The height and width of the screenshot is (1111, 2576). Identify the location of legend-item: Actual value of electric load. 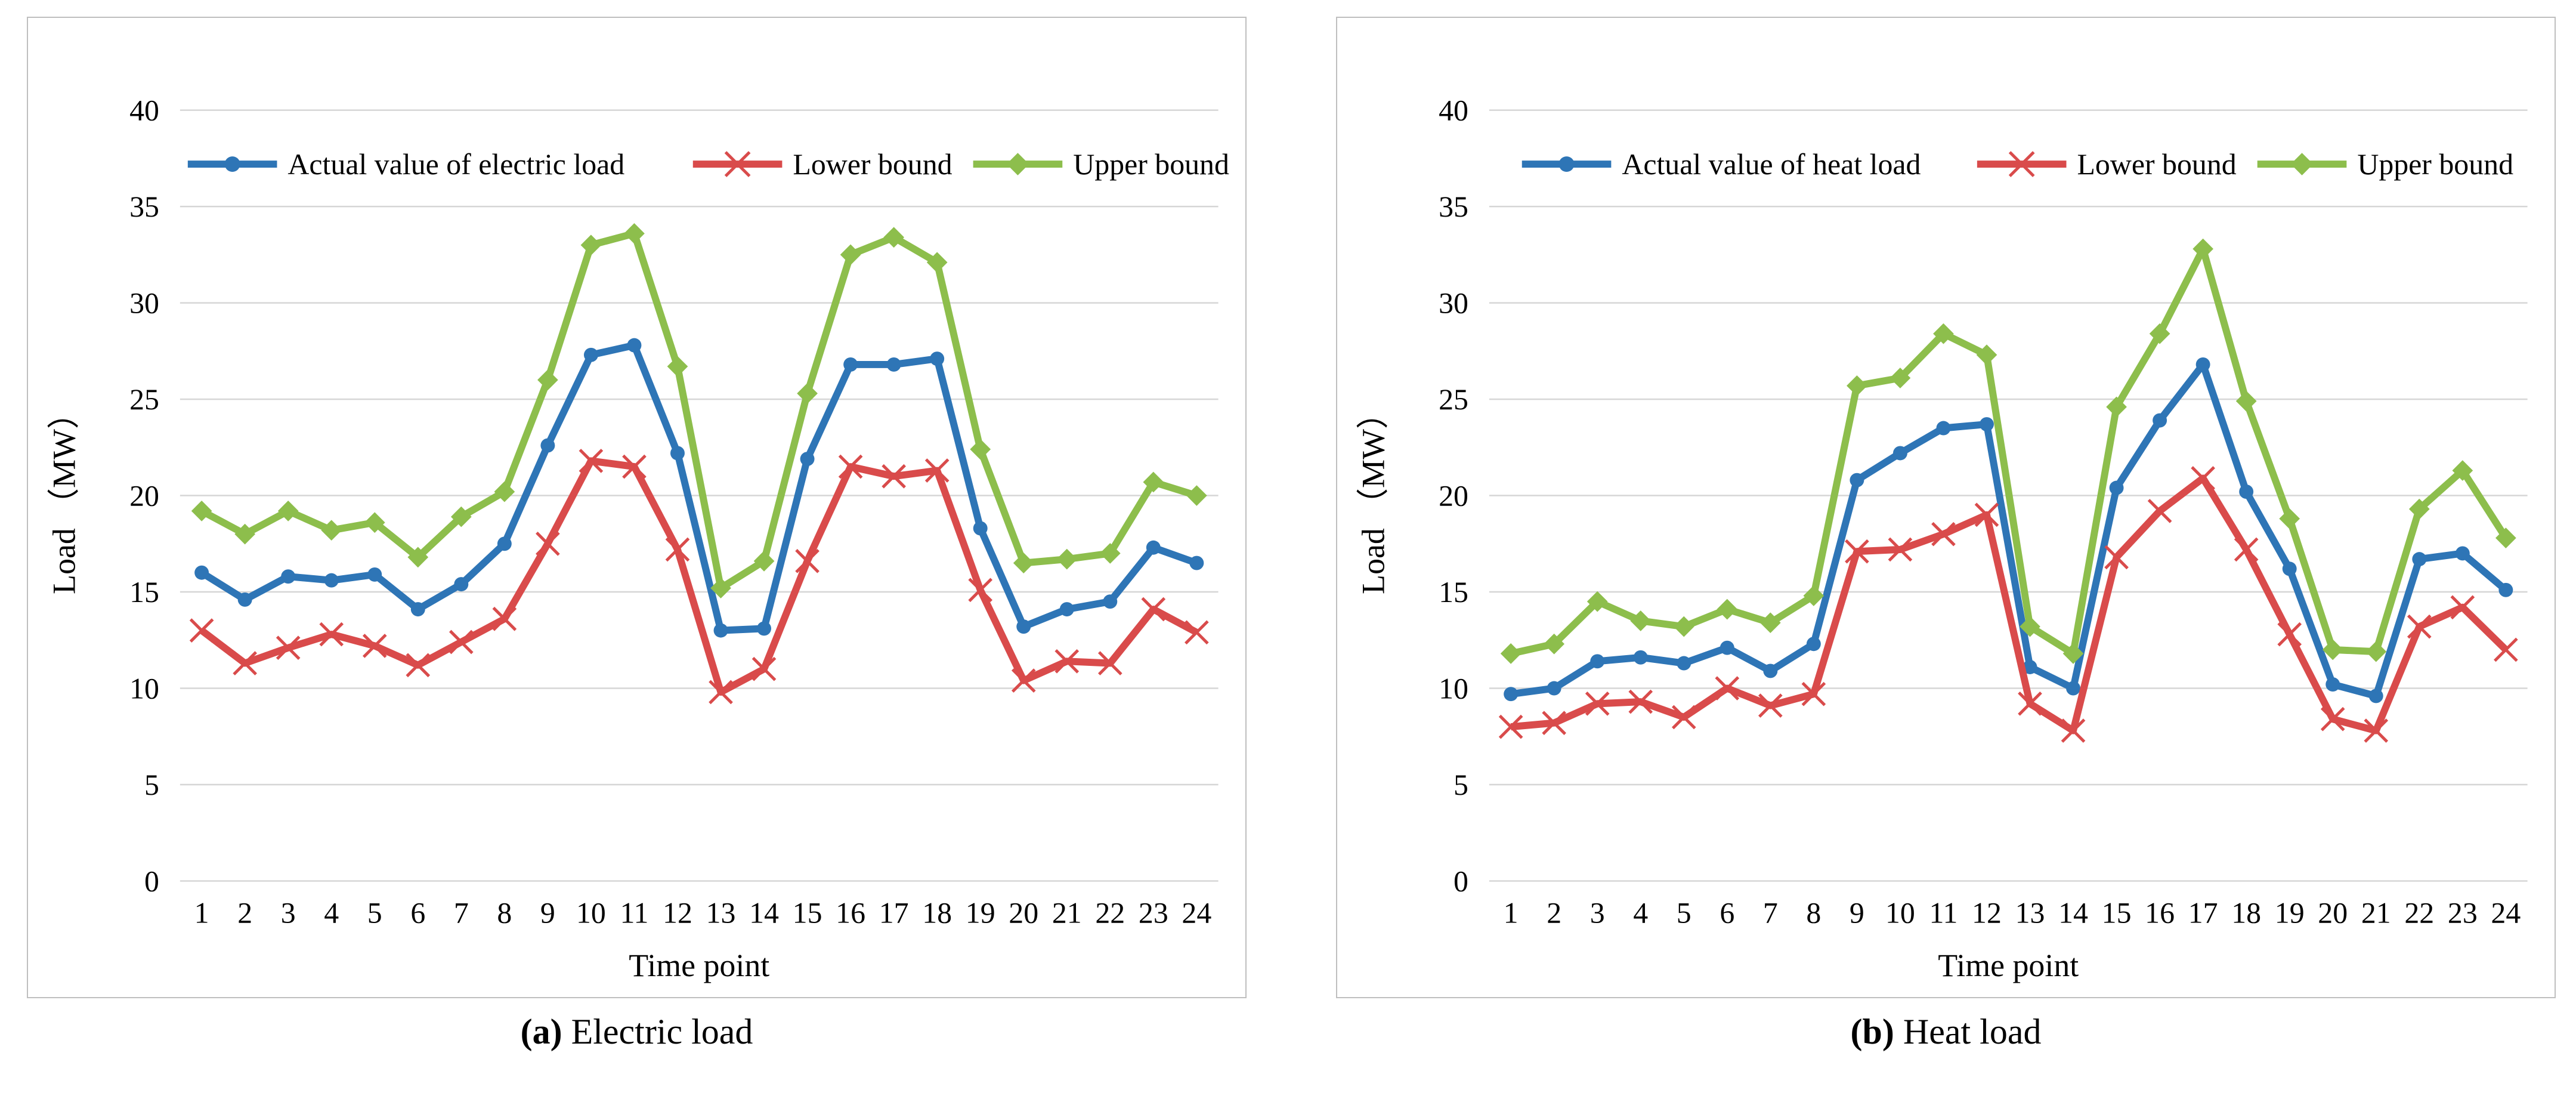
(405, 164).